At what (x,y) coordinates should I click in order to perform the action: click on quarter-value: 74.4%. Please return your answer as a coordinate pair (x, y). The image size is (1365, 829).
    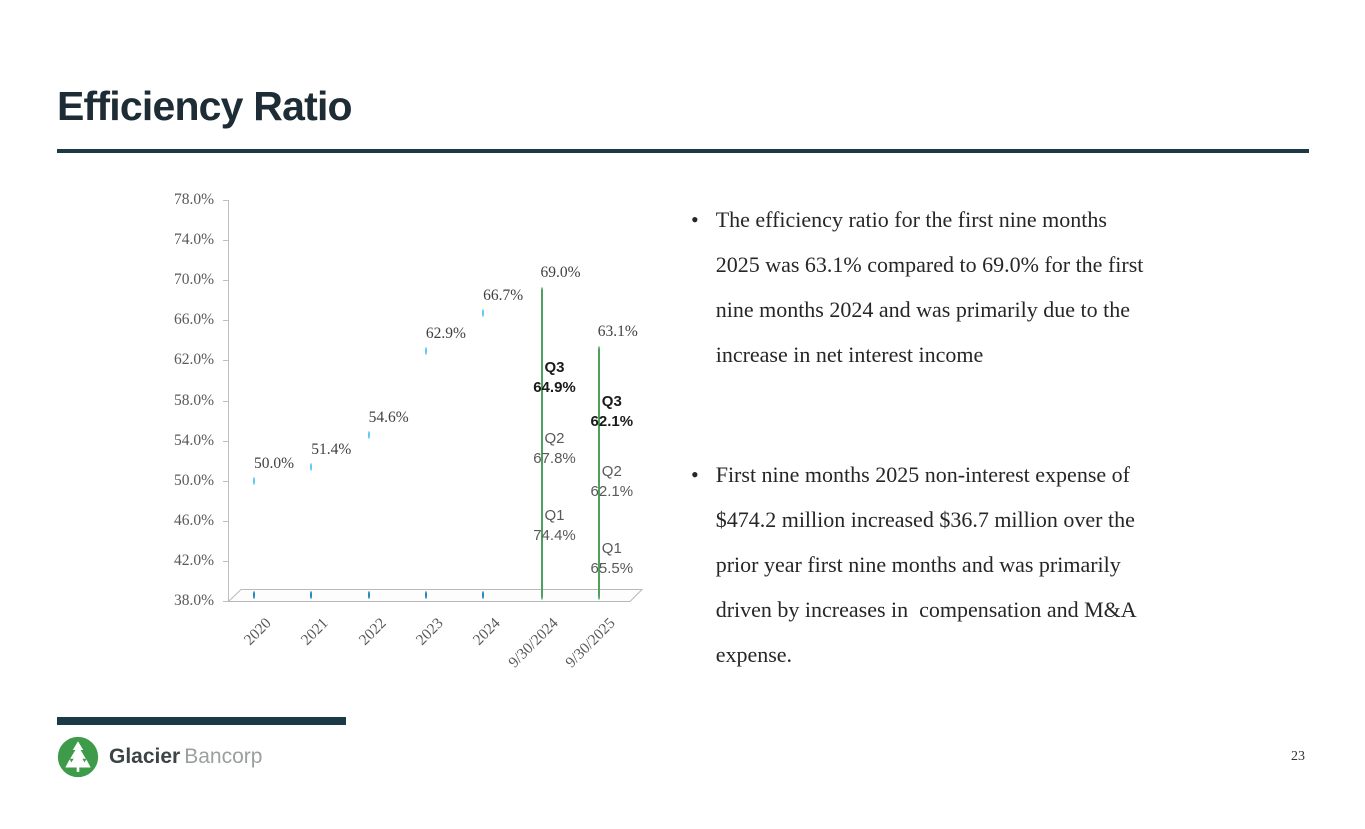
    Looking at the image, I should click on (554, 535).